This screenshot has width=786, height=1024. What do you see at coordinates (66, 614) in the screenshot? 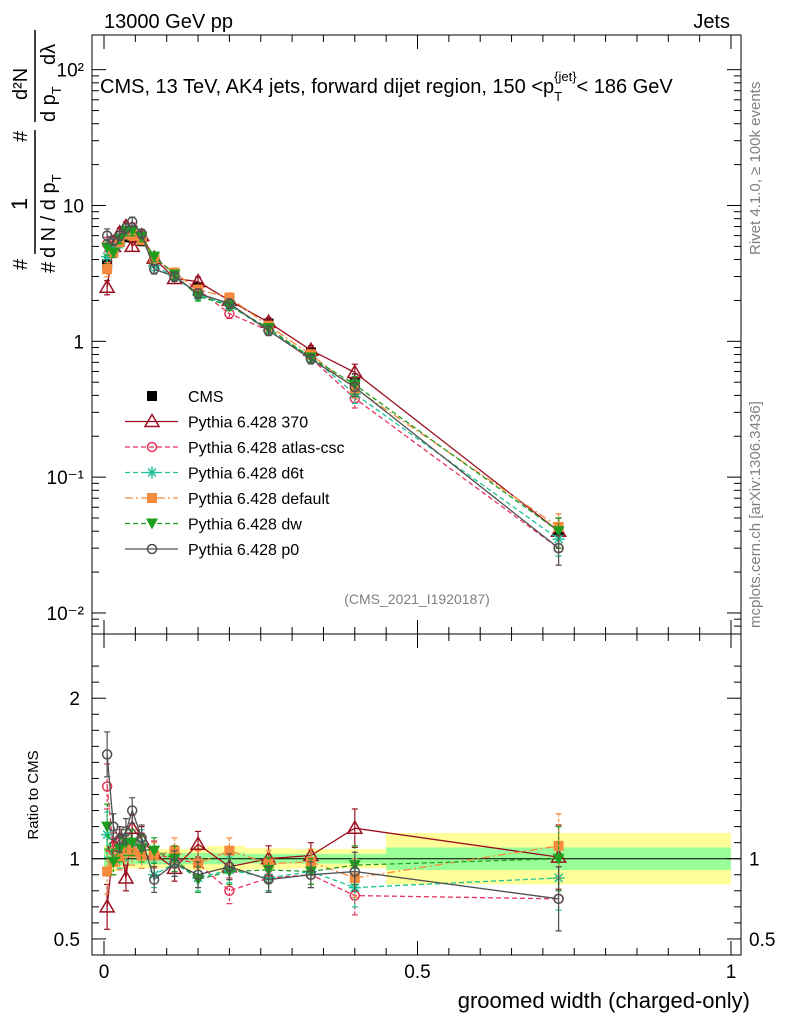
I see `y-tick-label: 10⁻²` at bounding box center [66, 614].